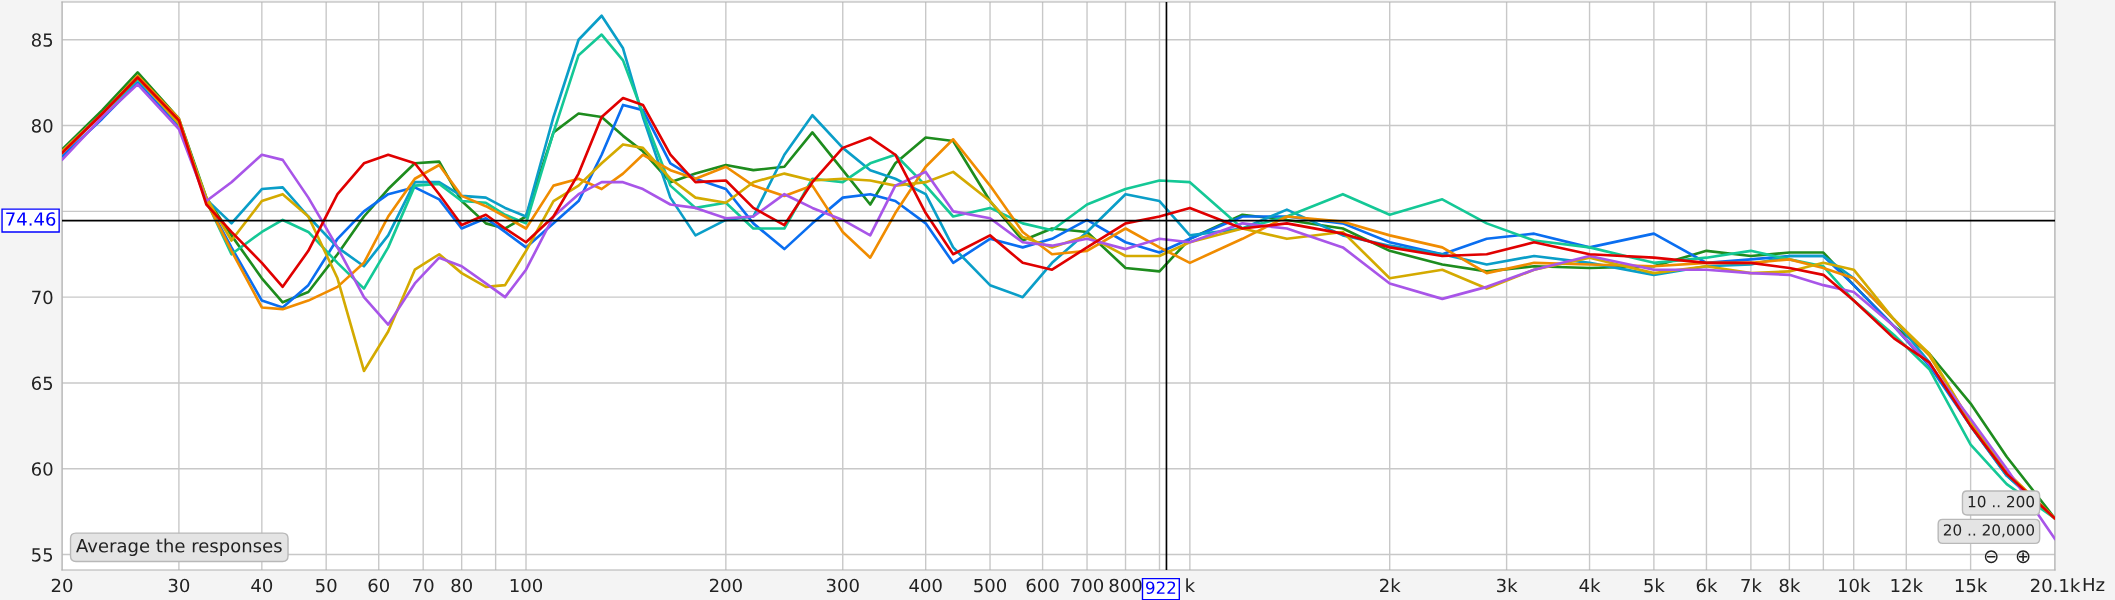 The width and height of the screenshot is (2115, 600). What do you see at coordinates (1971, 585) in the screenshot?
I see `x-tick-label: 15k` at bounding box center [1971, 585].